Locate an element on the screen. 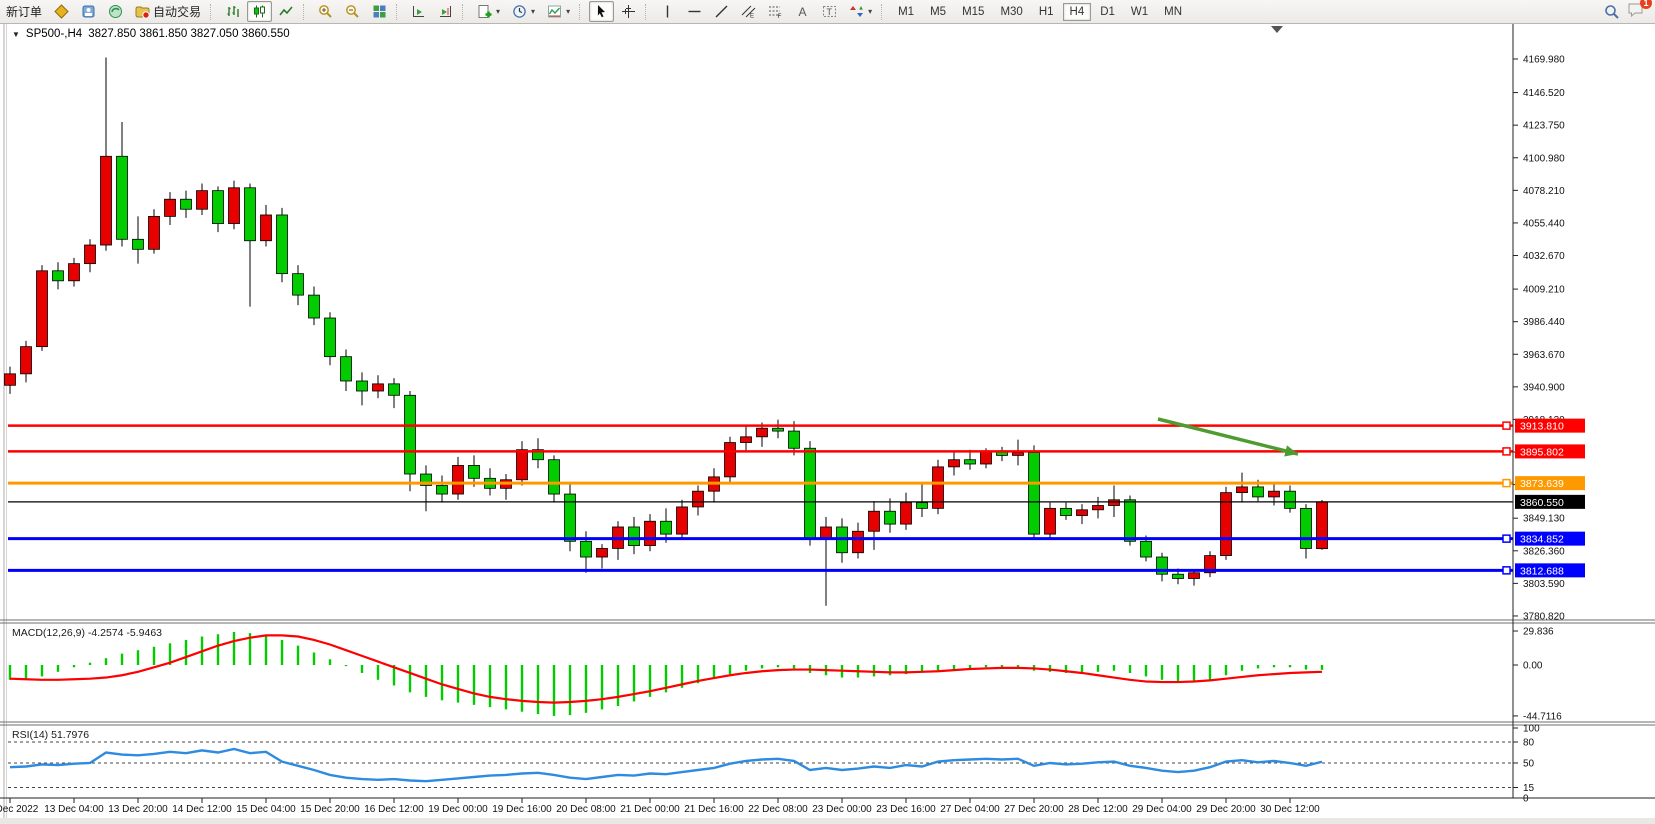 This screenshot has height=824, width=1655. timeframe-H1: H1 is located at coordinates (1046, 11).